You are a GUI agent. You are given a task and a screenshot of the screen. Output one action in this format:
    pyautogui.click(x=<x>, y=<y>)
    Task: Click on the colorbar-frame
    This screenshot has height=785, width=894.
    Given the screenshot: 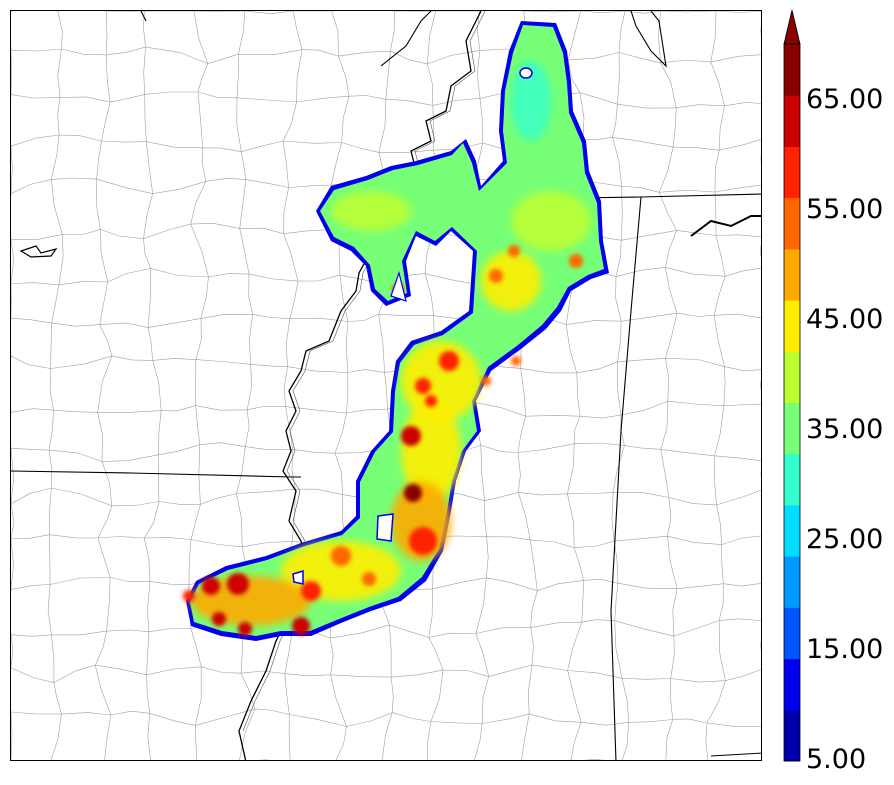 What is the action you would take?
    pyautogui.click(x=792, y=402)
    